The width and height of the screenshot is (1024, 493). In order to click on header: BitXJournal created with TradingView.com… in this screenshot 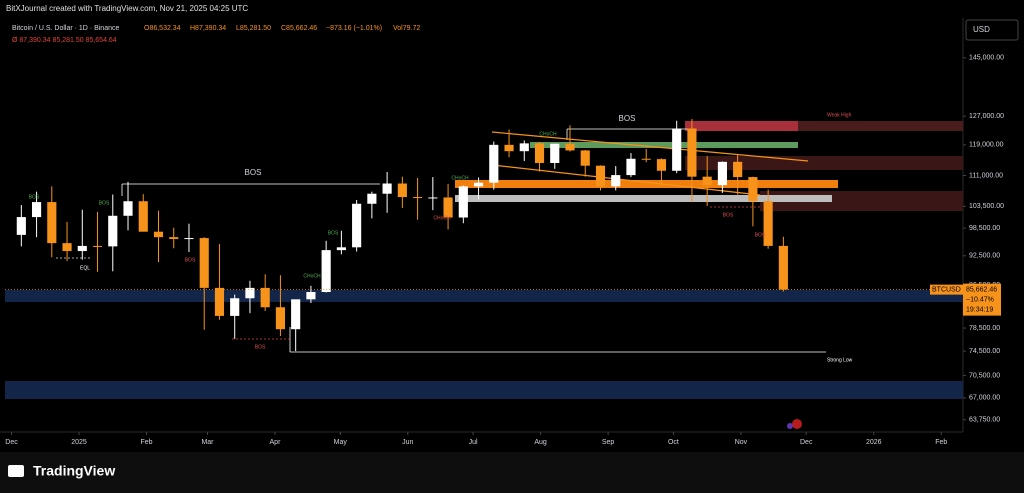, I will do `click(213, 24)`.